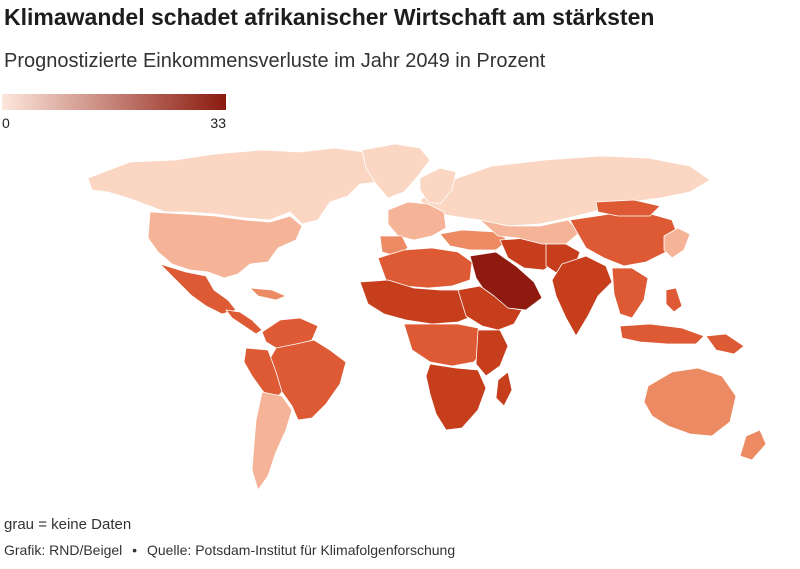 This screenshot has height=569, width=800. What do you see at coordinates (662, 334) in the screenshot?
I see `region-indonesia` at bounding box center [662, 334].